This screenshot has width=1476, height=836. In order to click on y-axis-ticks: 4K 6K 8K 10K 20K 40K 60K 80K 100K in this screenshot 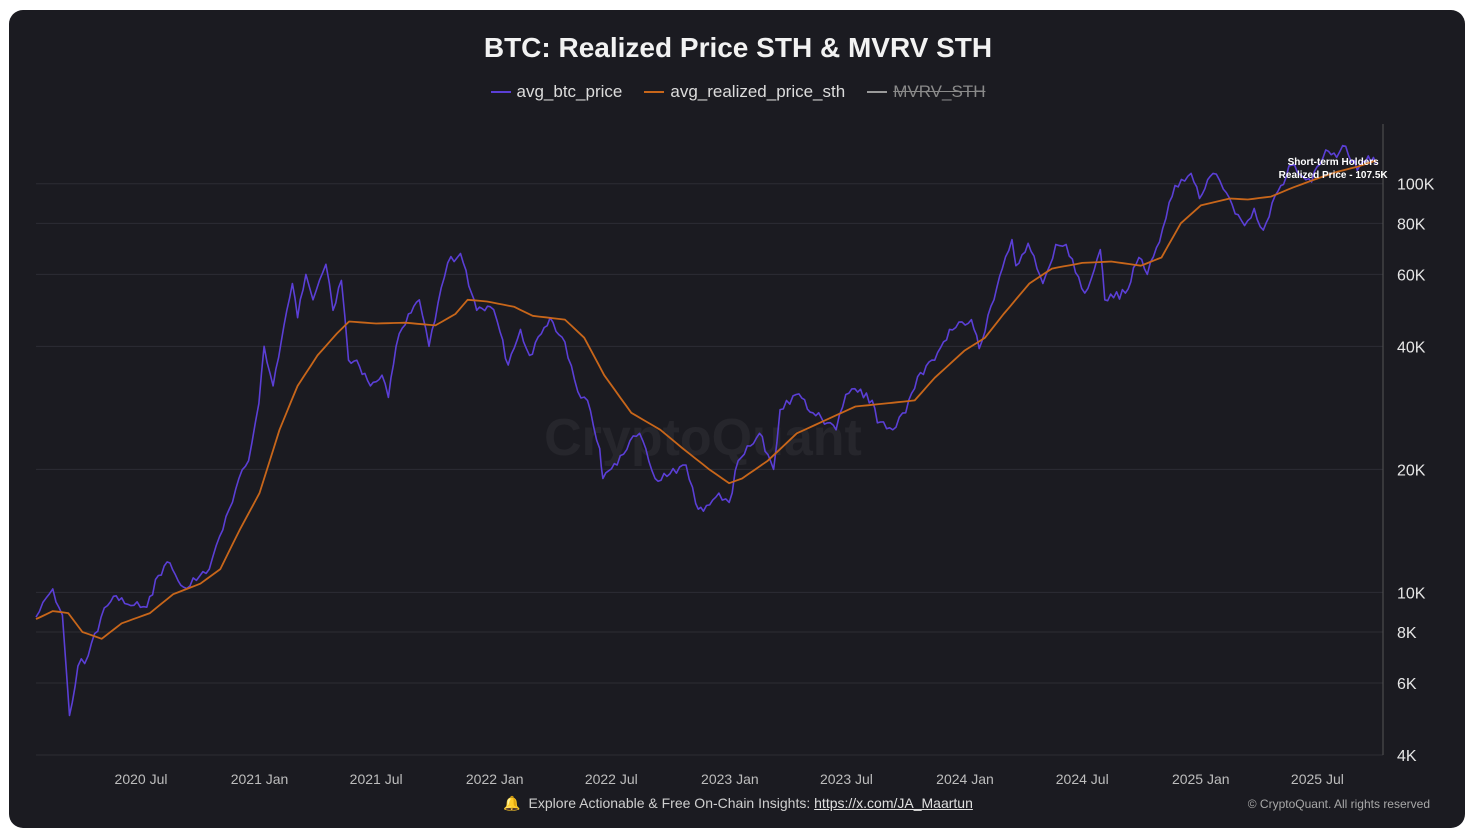, I will do `click(1416, 471)`.